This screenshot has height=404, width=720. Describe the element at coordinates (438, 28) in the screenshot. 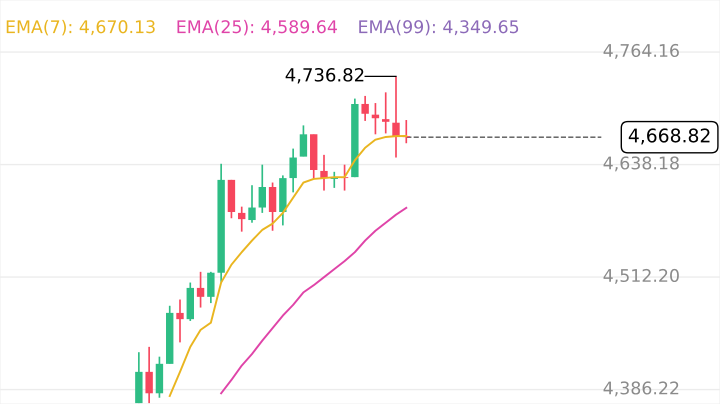

I see `legend-label: EMA(99): 4,349.65` at that location.